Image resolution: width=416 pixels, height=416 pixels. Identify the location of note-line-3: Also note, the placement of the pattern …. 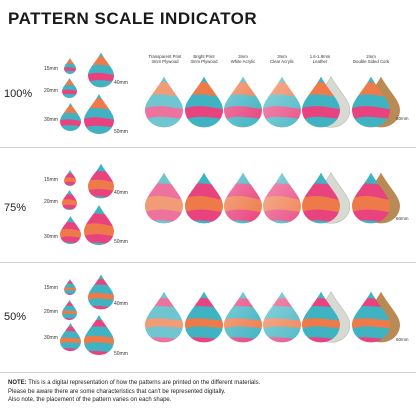
(90, 400).